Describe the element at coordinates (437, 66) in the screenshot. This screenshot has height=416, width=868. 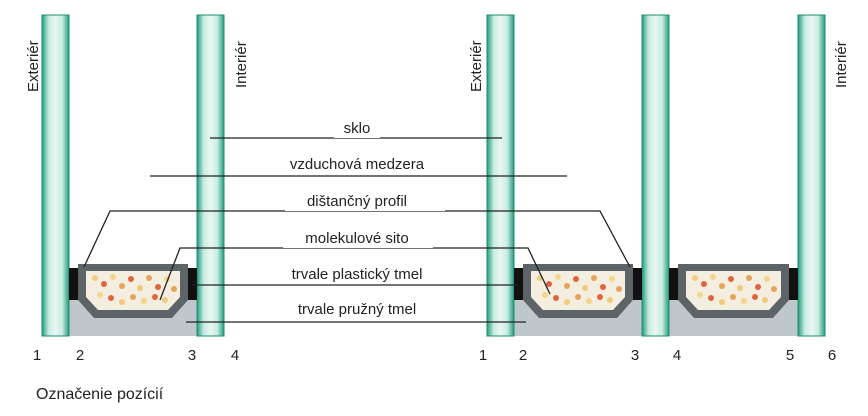
I see `side-labels: Exteriér Interiér Exteriér Interiér` at that location.